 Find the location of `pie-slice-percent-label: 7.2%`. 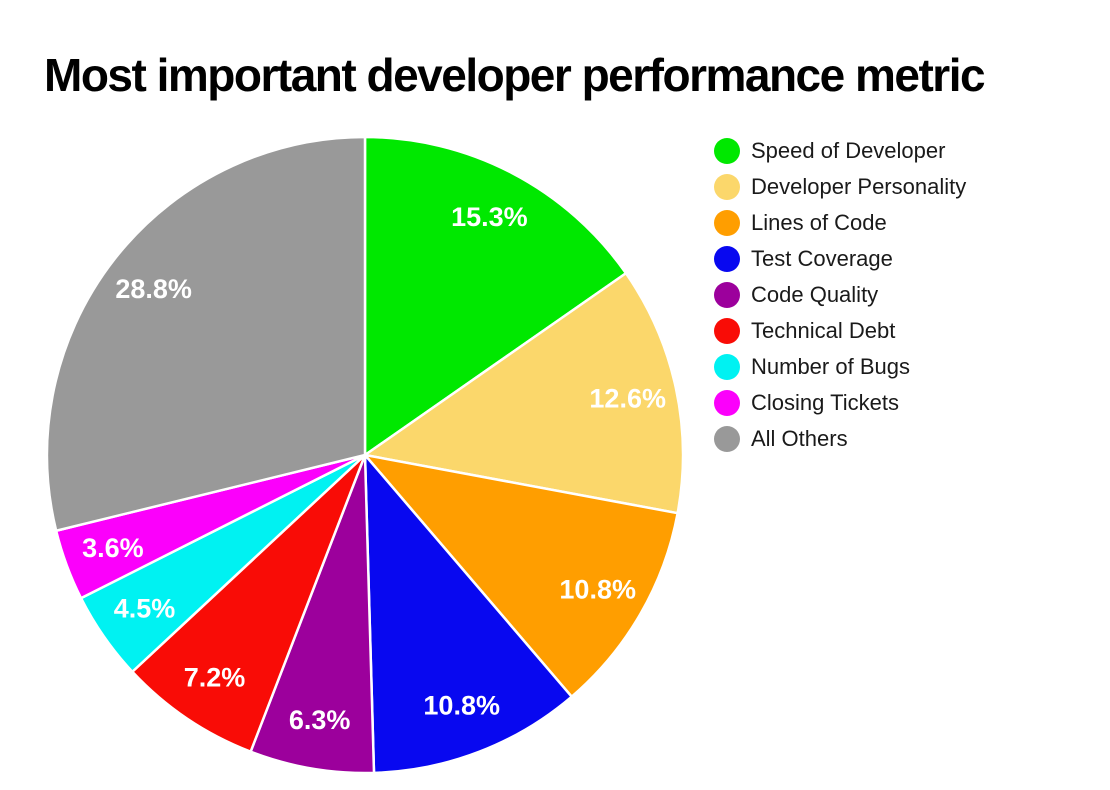

pie-slice-percent-label: 7.2% is located at coordinates (215, 678).